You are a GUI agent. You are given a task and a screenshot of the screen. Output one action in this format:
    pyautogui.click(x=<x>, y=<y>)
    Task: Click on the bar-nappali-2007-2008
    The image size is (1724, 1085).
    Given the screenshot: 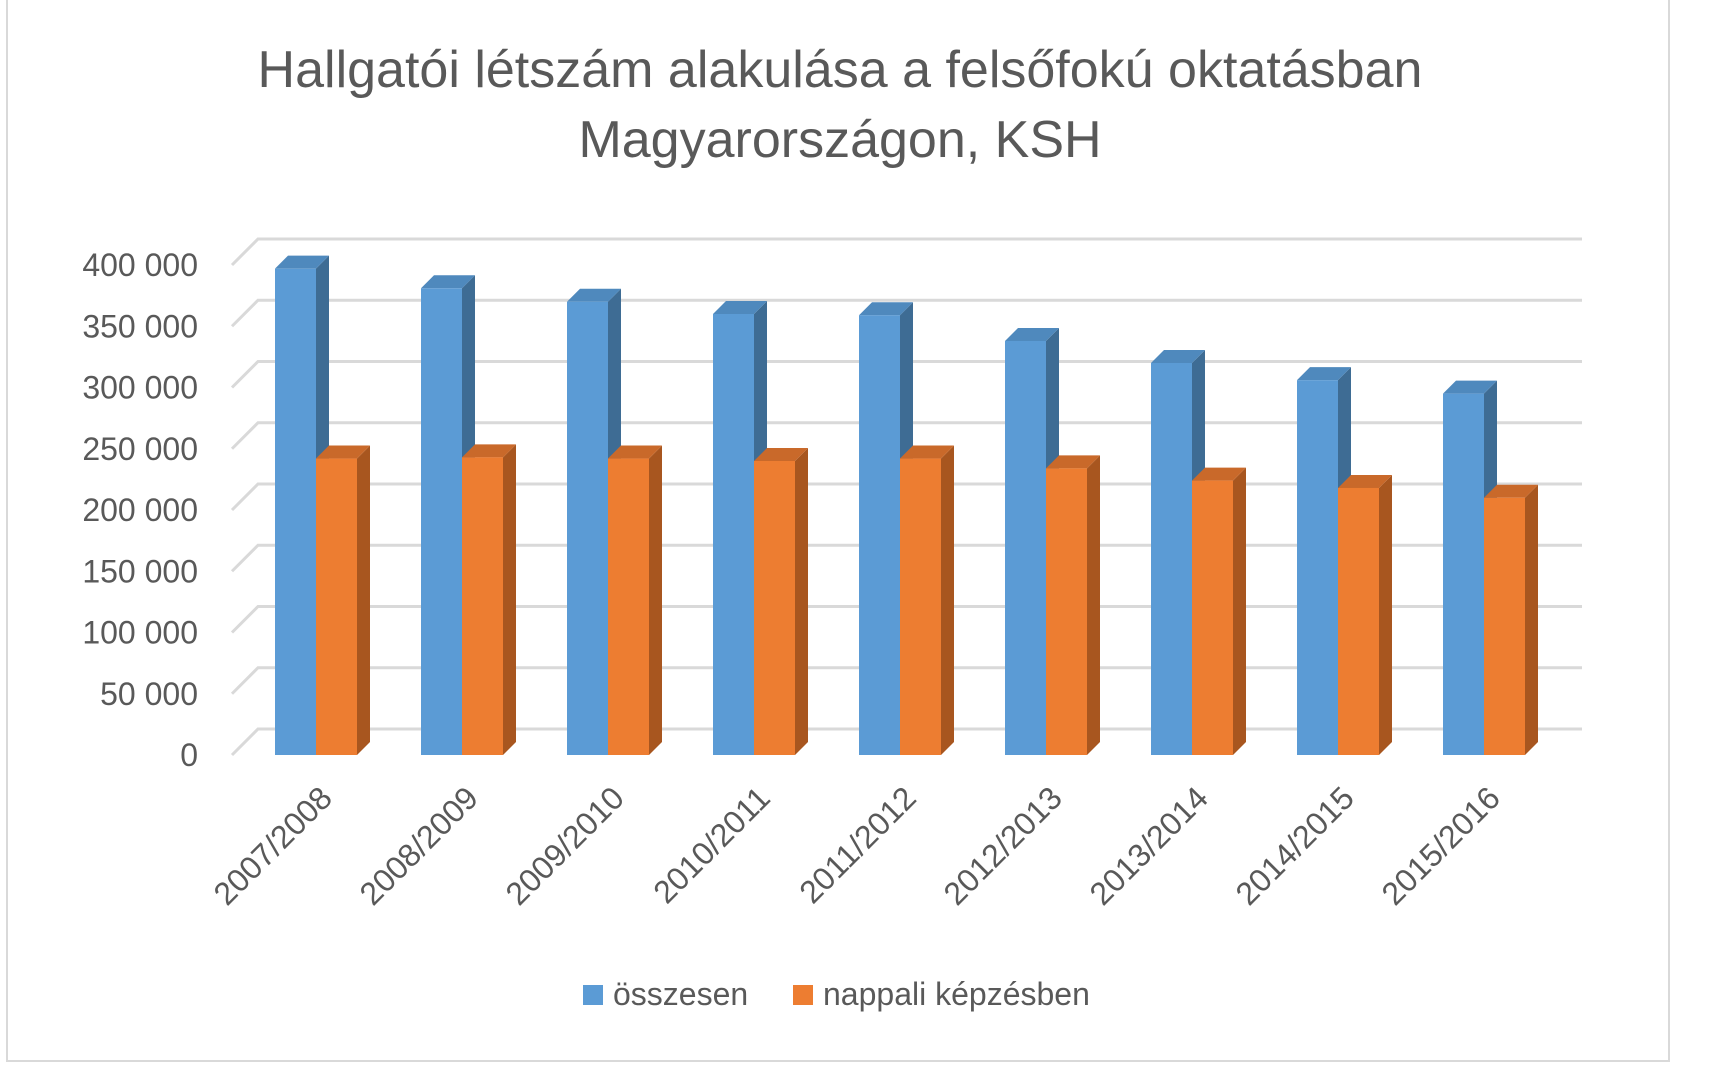 What is the action you would take?
    pyautogui.click(x=343, y=600)
    